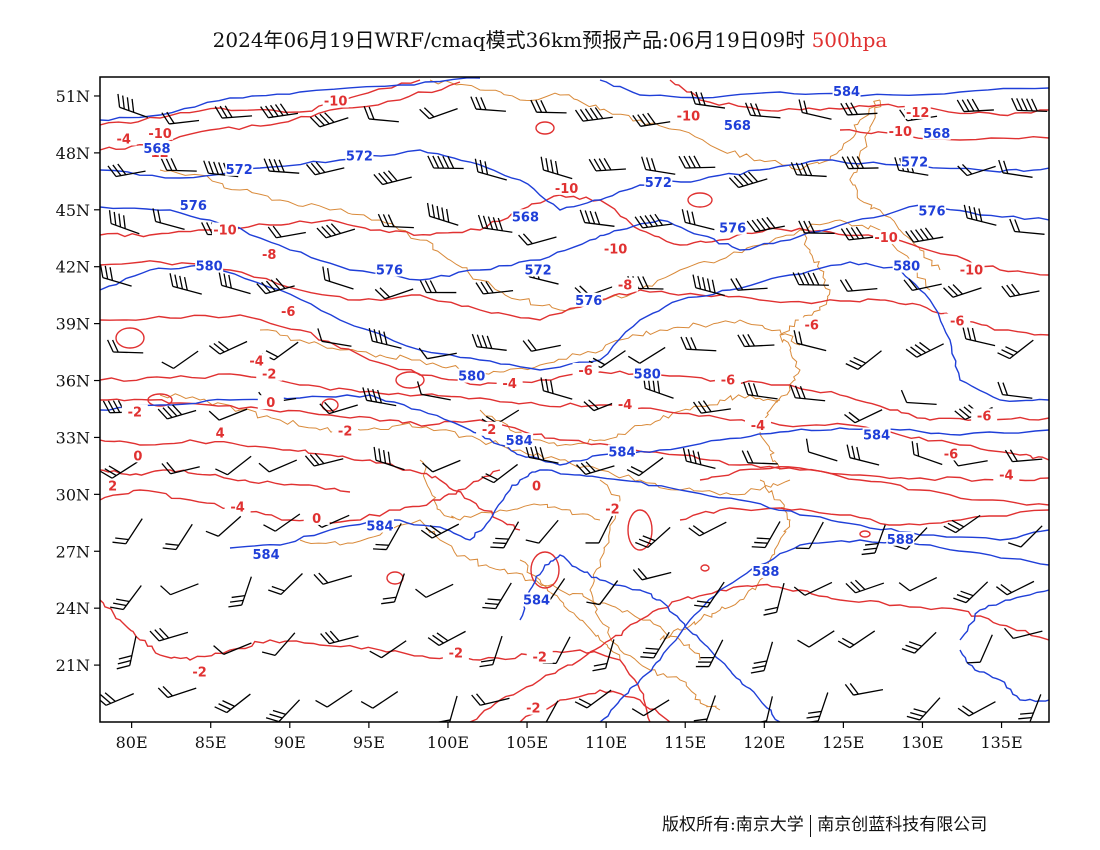 The height and width of the screenshot is (850, 1100). I want to click on copyright-right: 南京创蓝科技有限公司, so click(902, 825).